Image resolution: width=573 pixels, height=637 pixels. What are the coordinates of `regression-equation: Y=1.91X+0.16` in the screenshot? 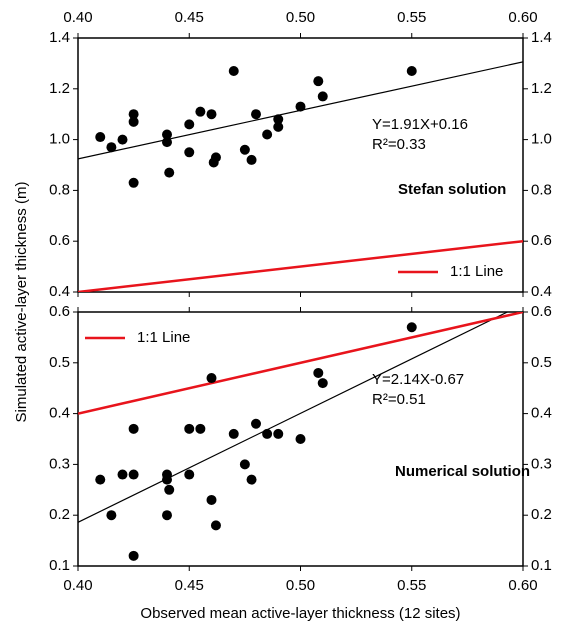 It's located at (420, 124).